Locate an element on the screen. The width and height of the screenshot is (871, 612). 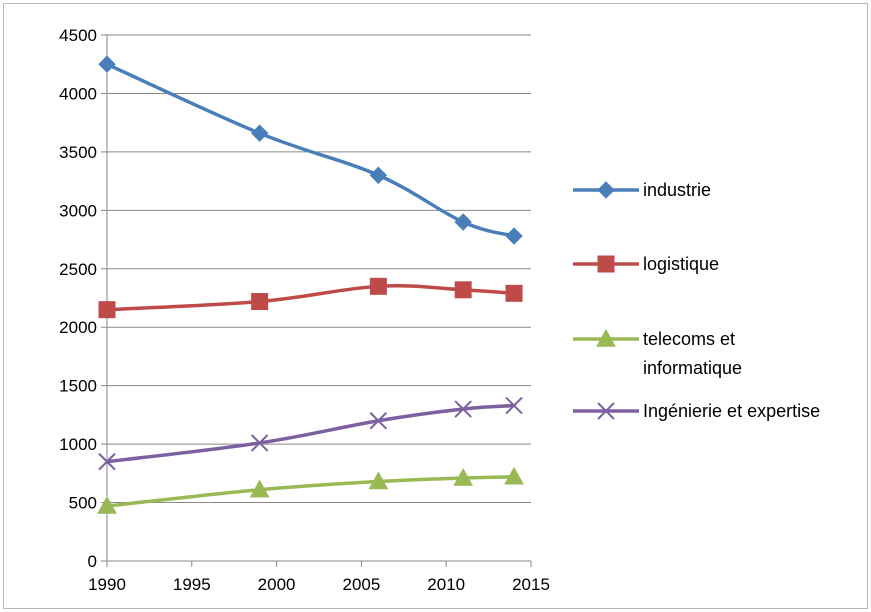
legend-label: logistique is located at coordinates (681, 264).